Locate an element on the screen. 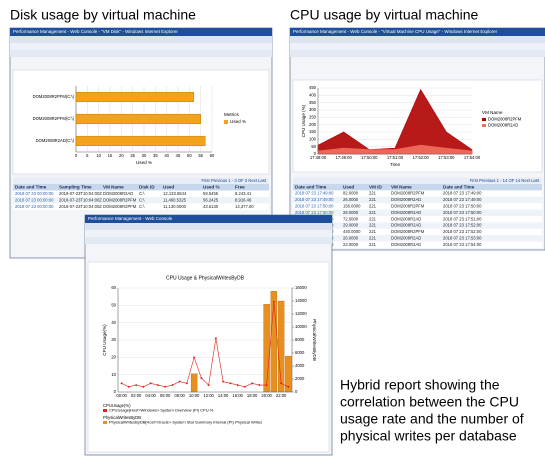 The width and height of the screenshot is (545, 467). y2-tick-label: 12000 is located at coordinates (301, 313).